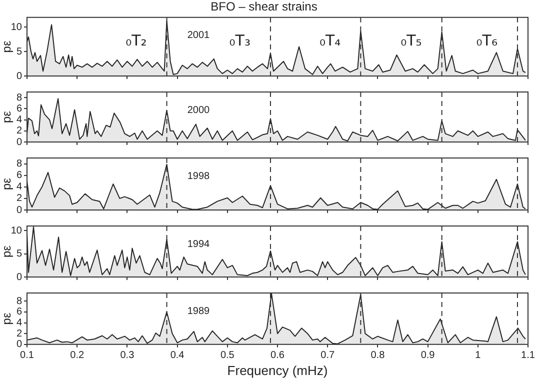 This screenshot has width=537, height=379. I want to click on annotation: 2000, so click(198, 110).